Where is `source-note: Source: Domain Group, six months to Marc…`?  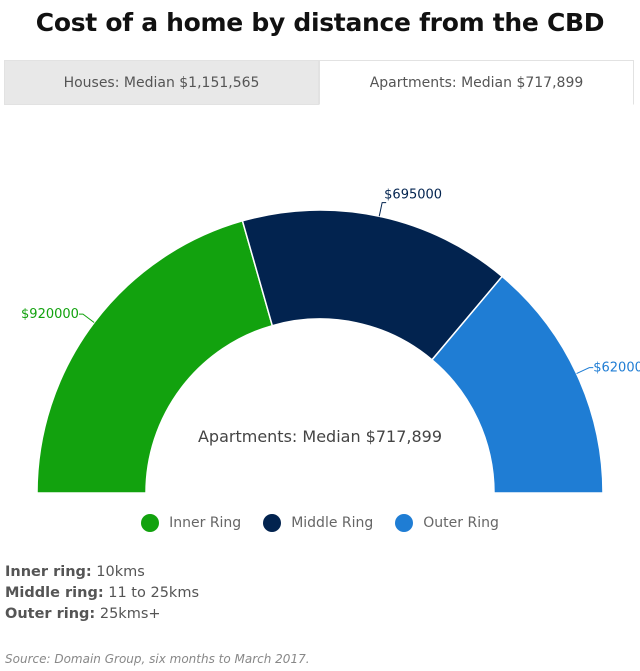 source-note: Source: Domain Group, six months to Marc… is located at coordinates (157, 659).